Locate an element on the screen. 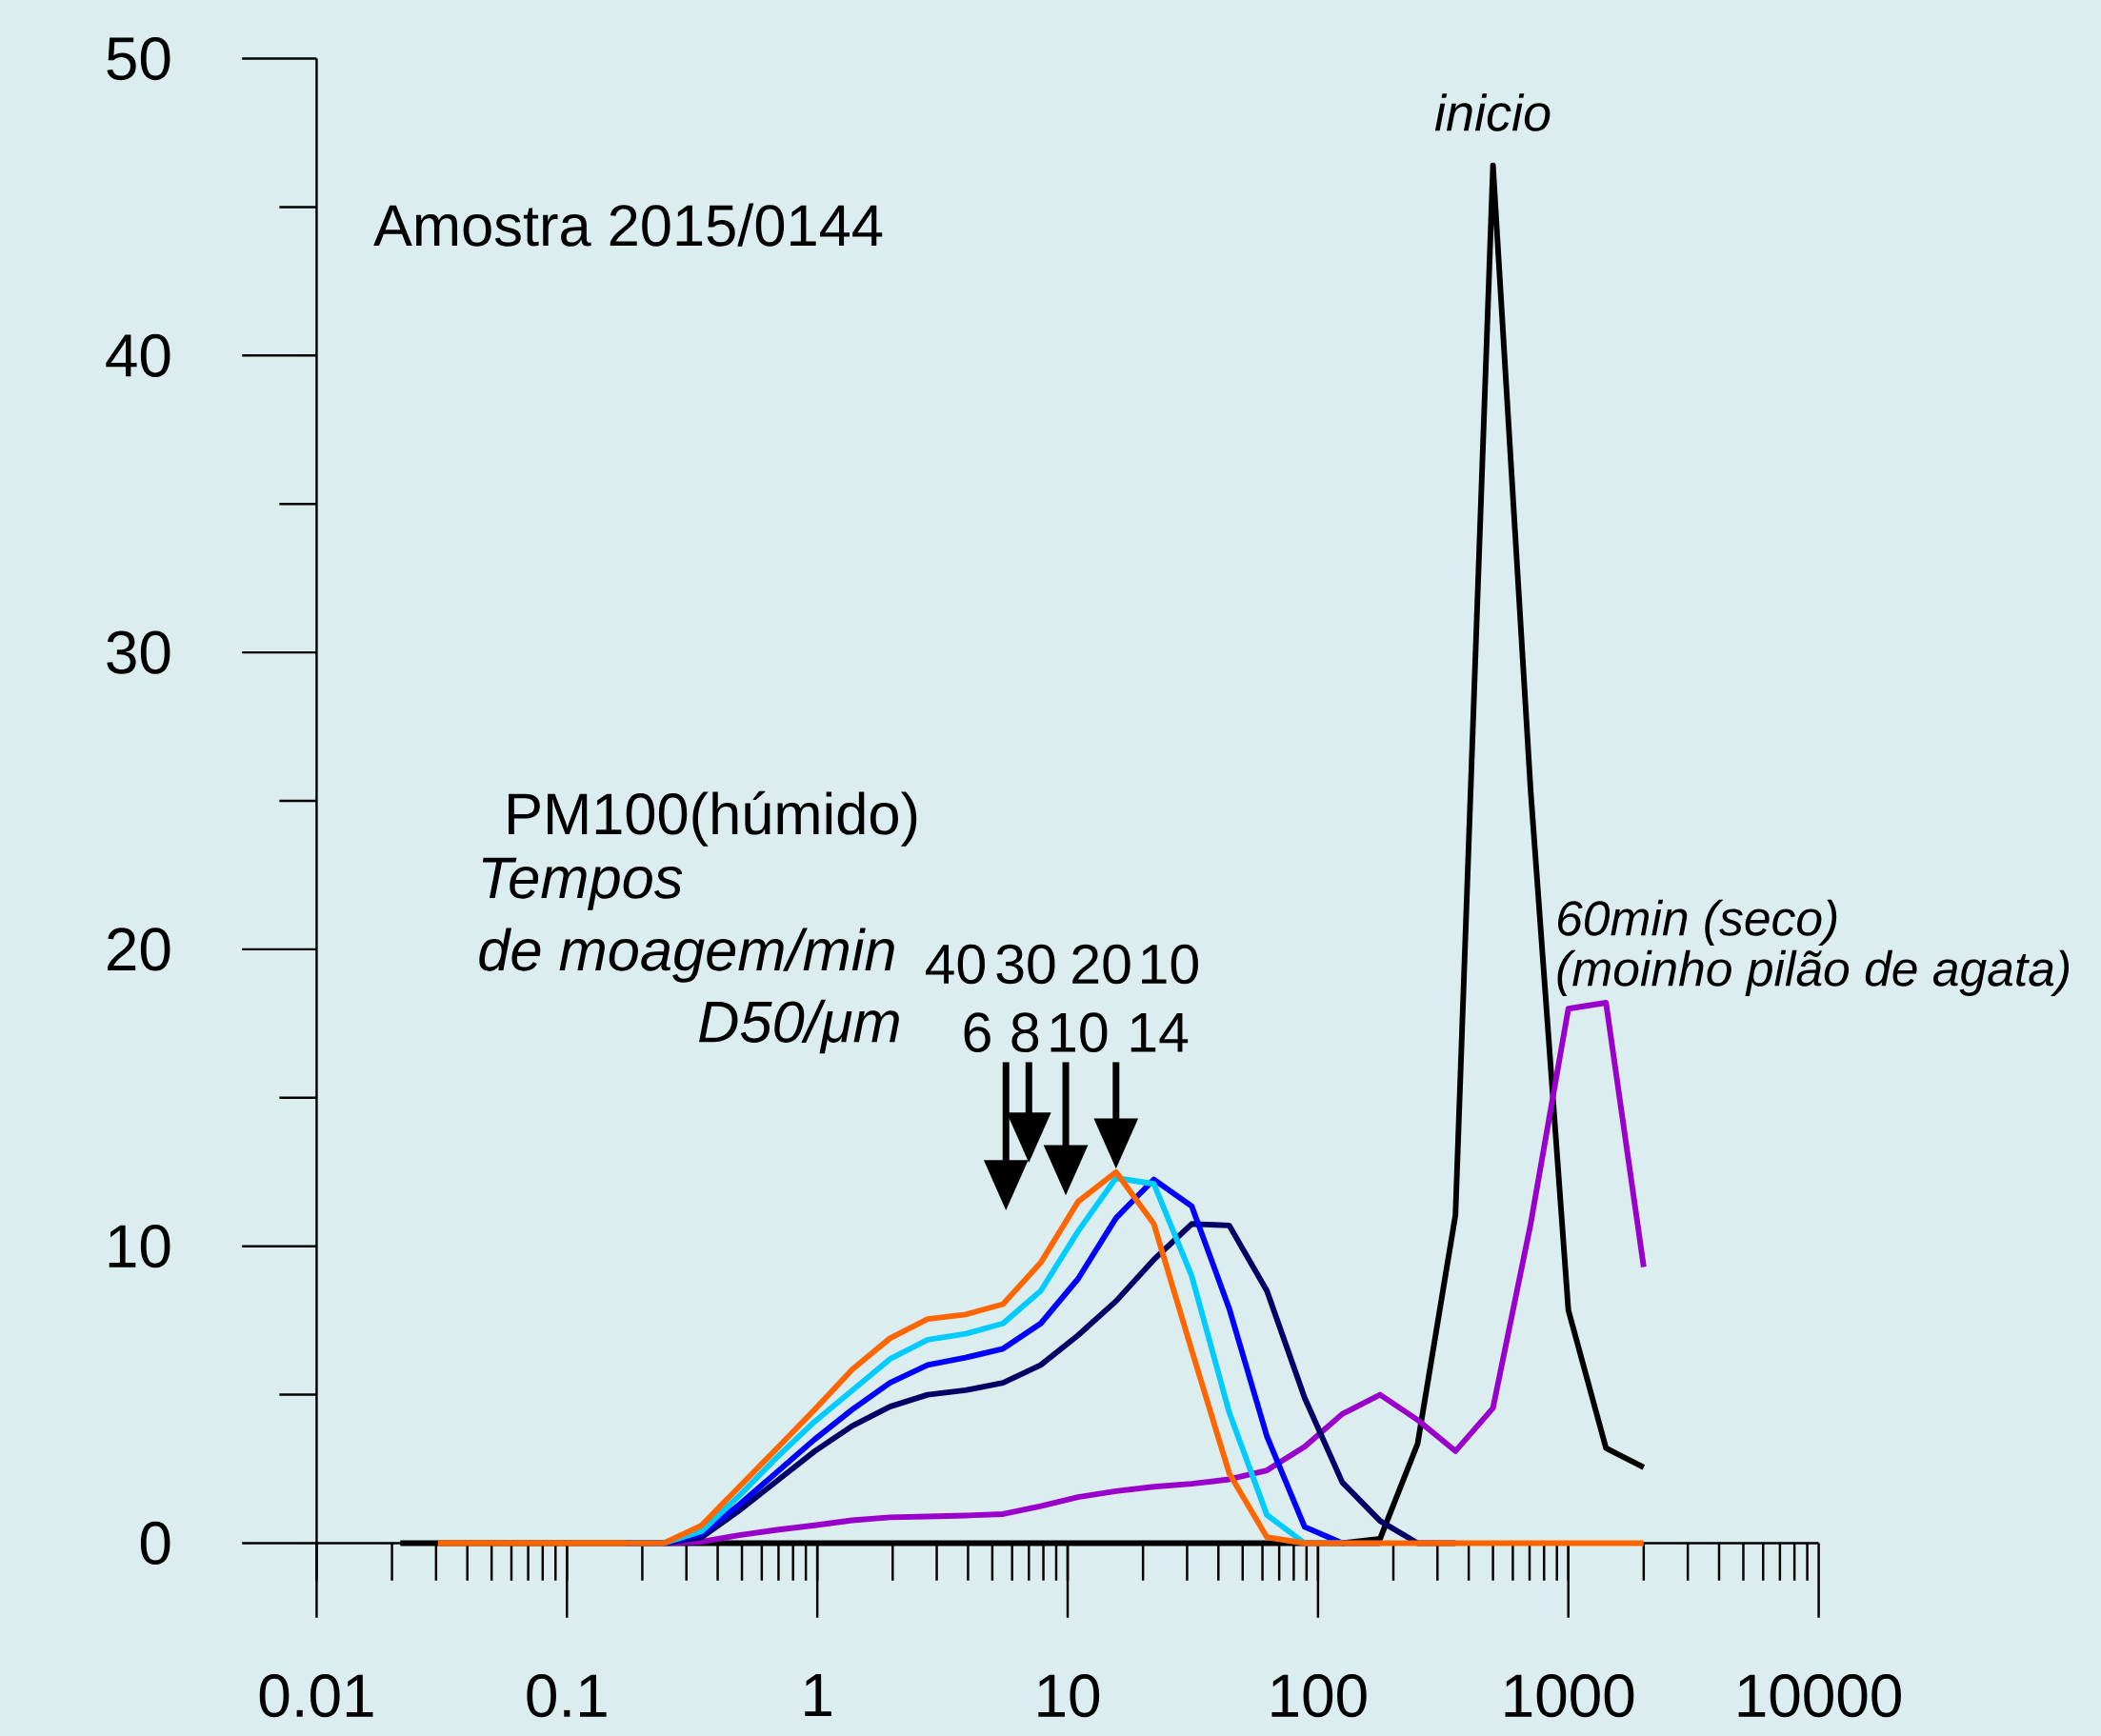 Image resolution: width=2101 pixels, height=1736 pixels. annotation: 60min (seco) is located at coordinates (1697, 922).